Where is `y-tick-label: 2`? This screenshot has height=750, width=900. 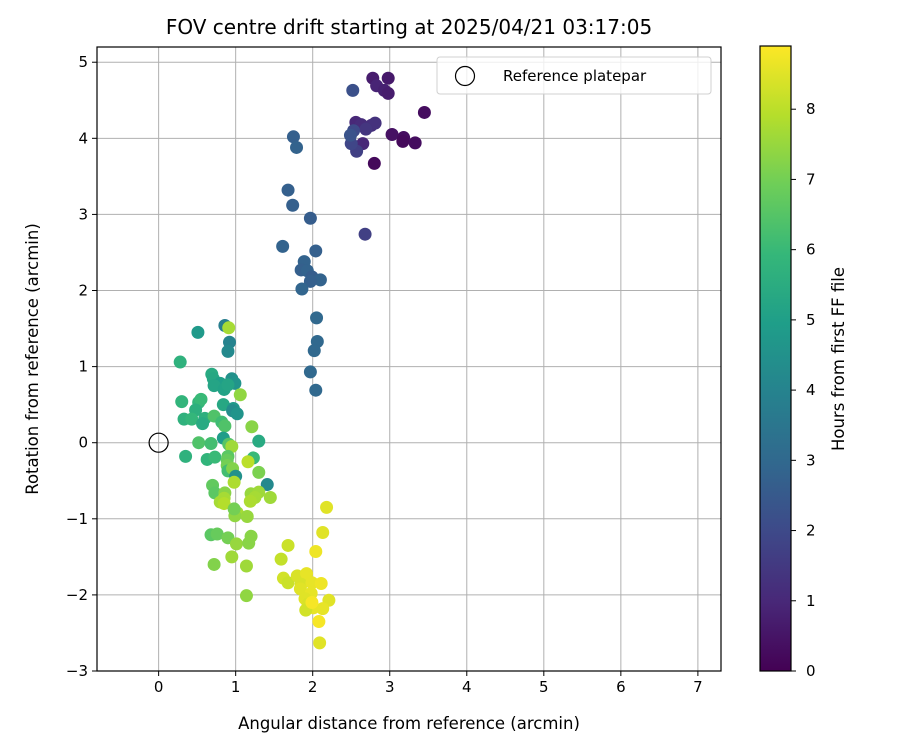
y-tick-label: 2 is located at coordinates (83, 291).